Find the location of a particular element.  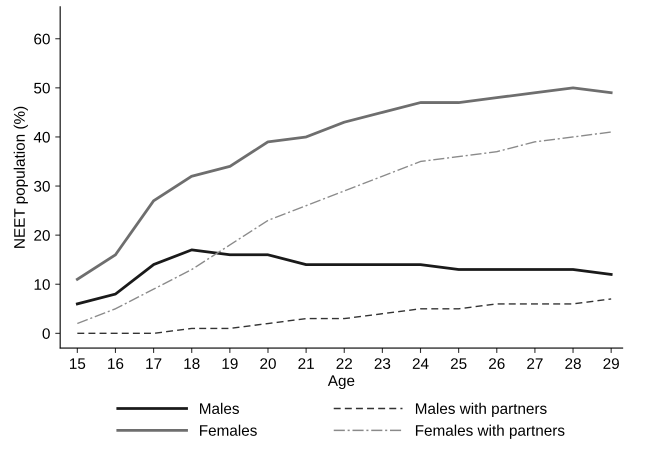

y-tick-label: 10 is located at coordinates (42, 284).